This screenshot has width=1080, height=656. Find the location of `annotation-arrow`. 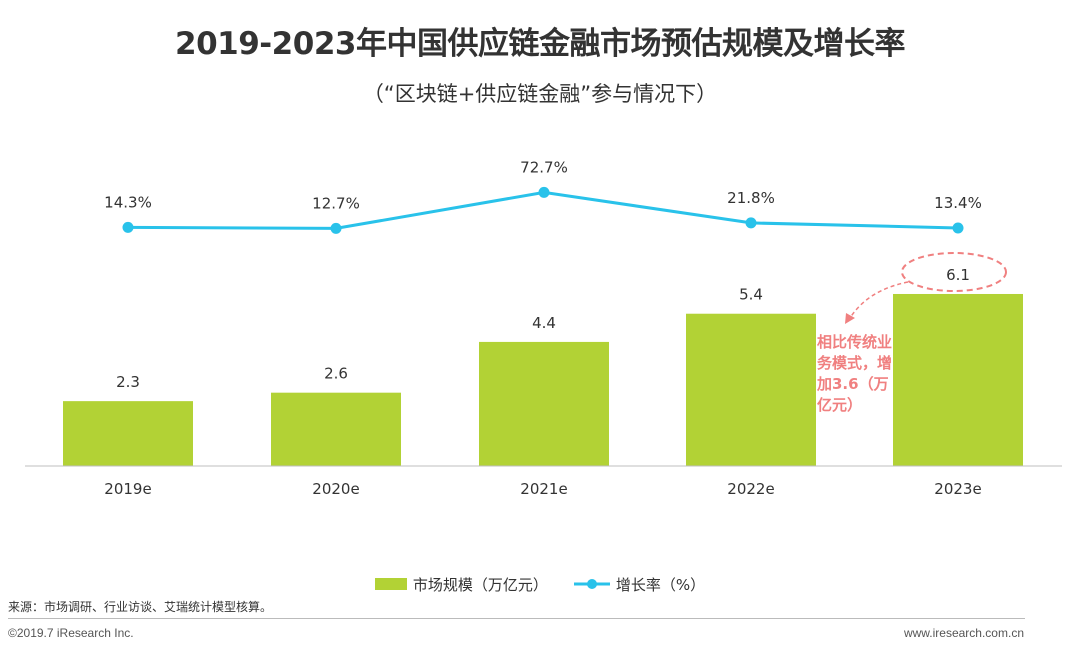

annotation-arrow is located at coordinates (879, 300).